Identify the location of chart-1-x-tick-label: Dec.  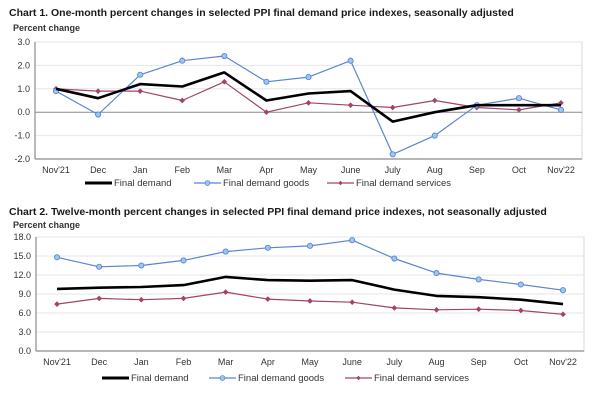
(98, 170).